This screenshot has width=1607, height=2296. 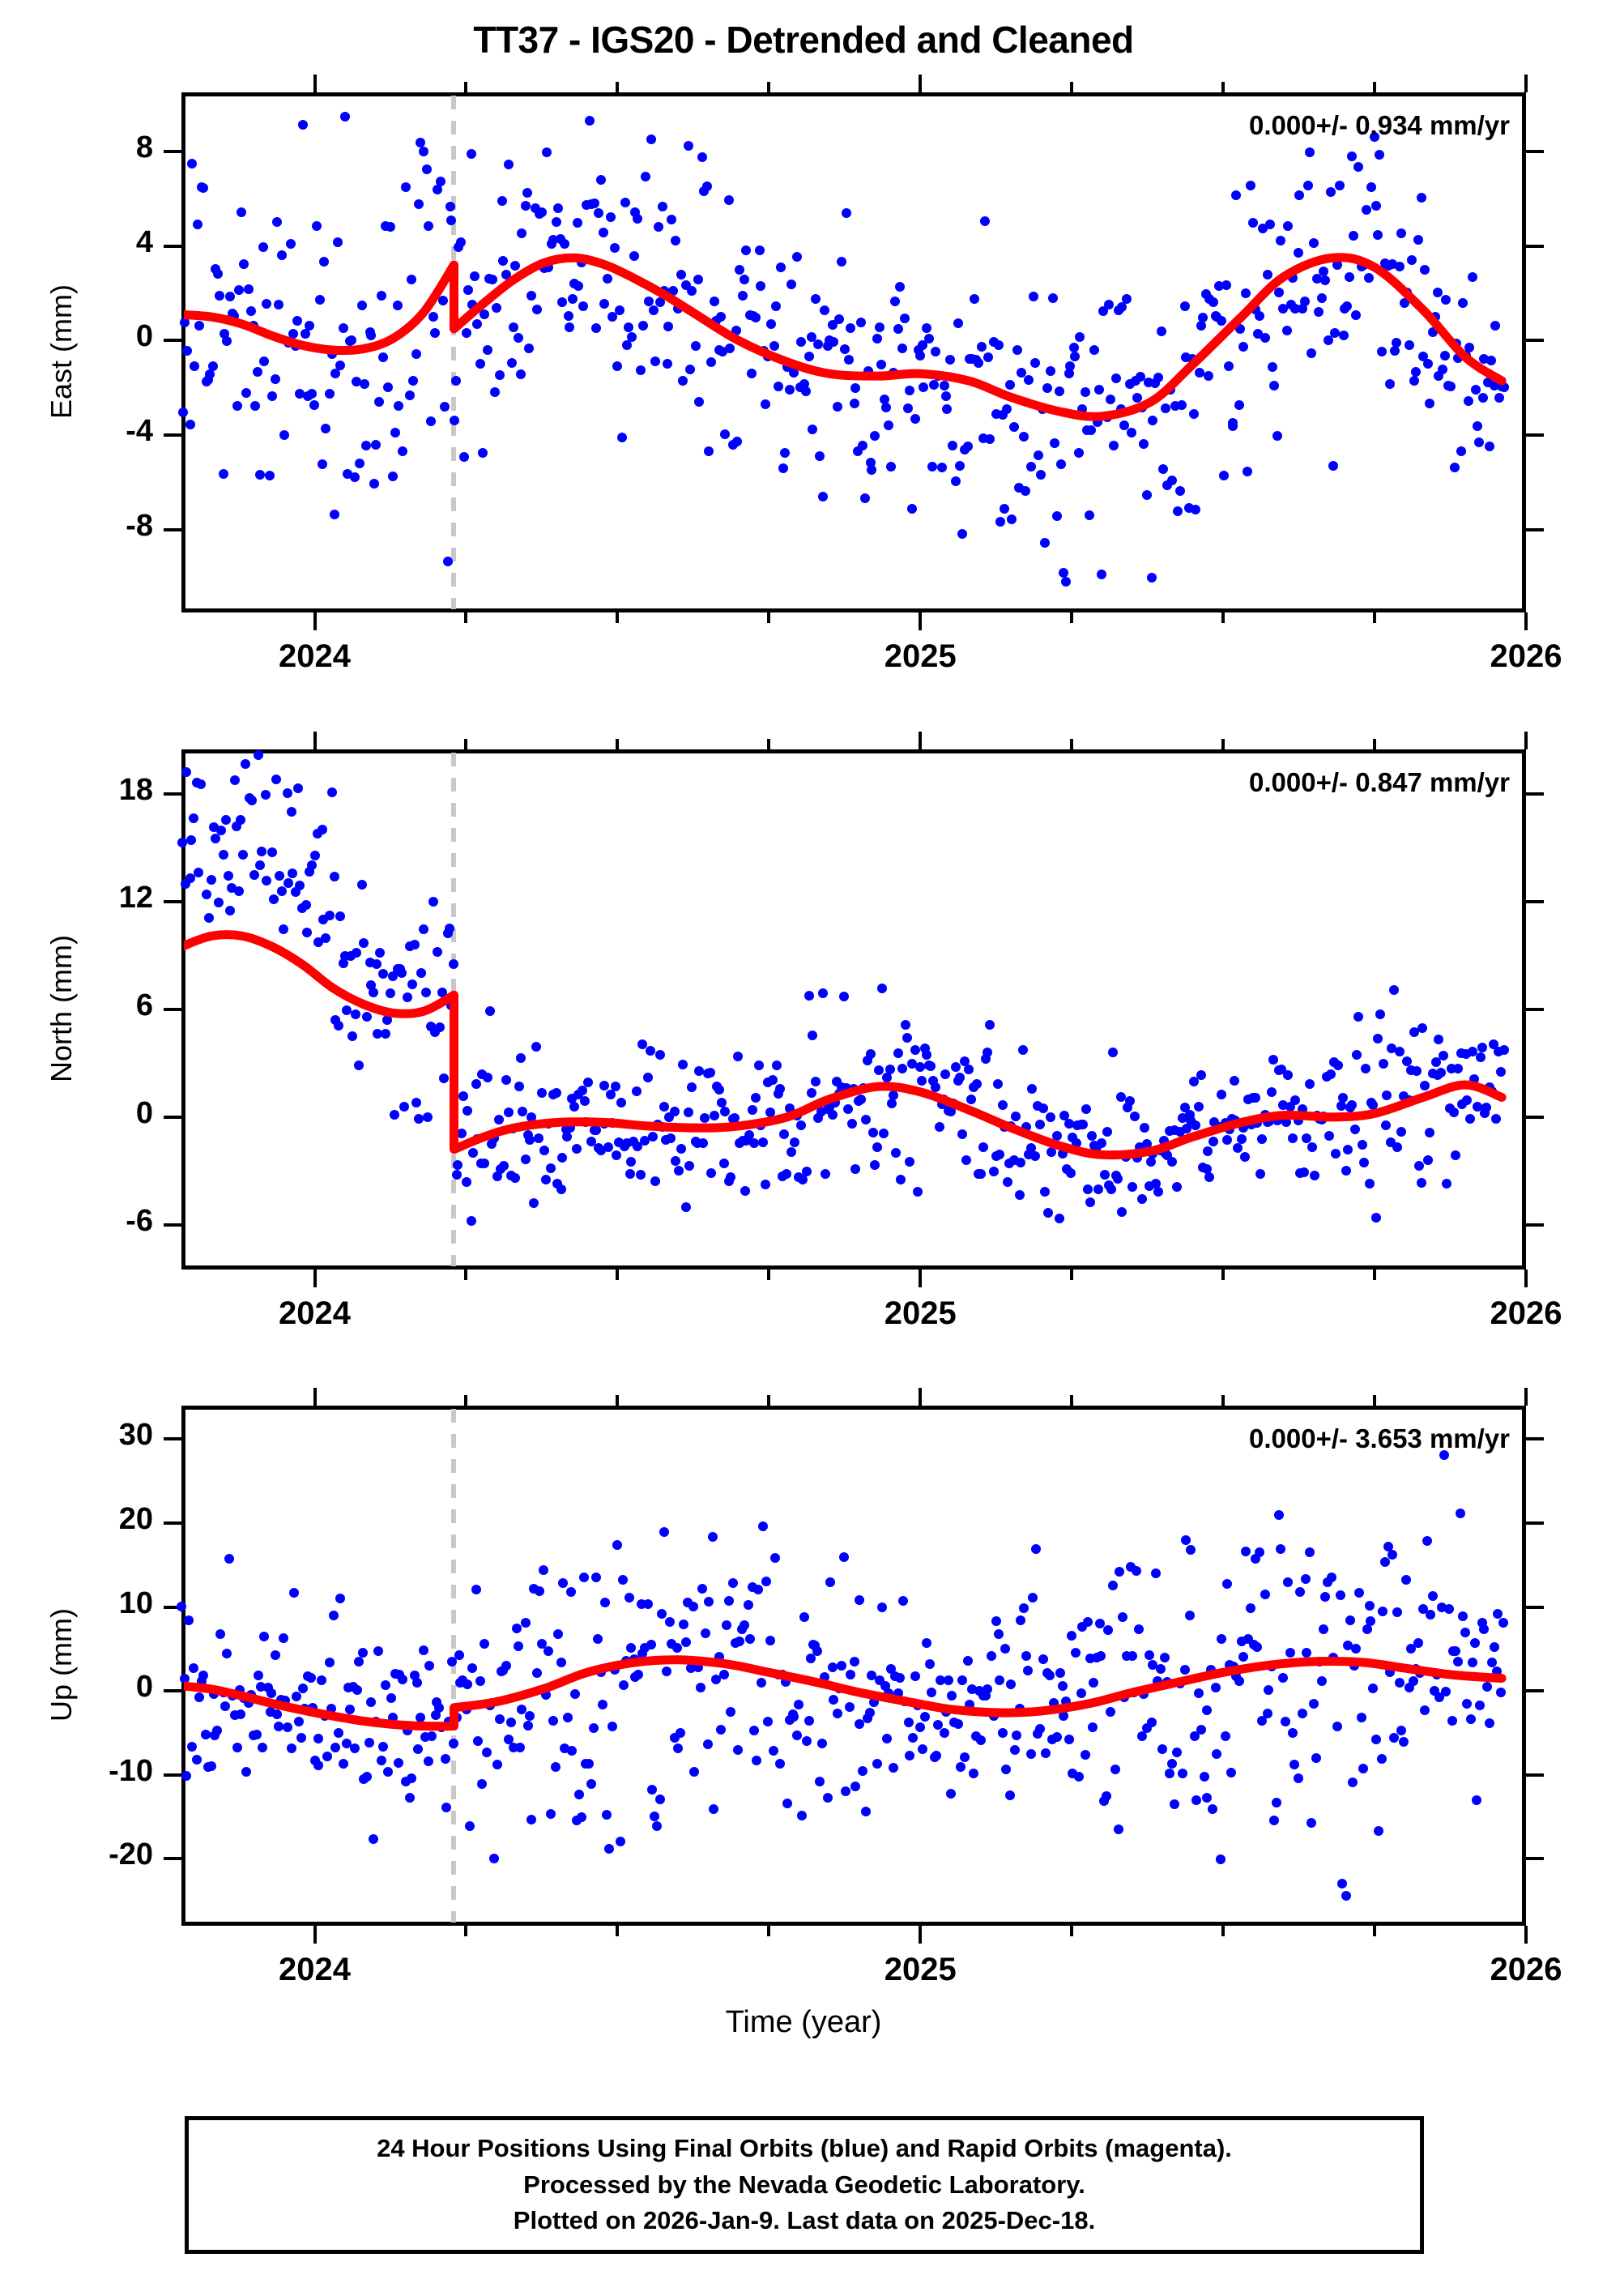 What do you see at coordinates (144, 1688) in the screenshot?
I see `y-tick-label-up-3: 0` at bounding box center [144, 1688].